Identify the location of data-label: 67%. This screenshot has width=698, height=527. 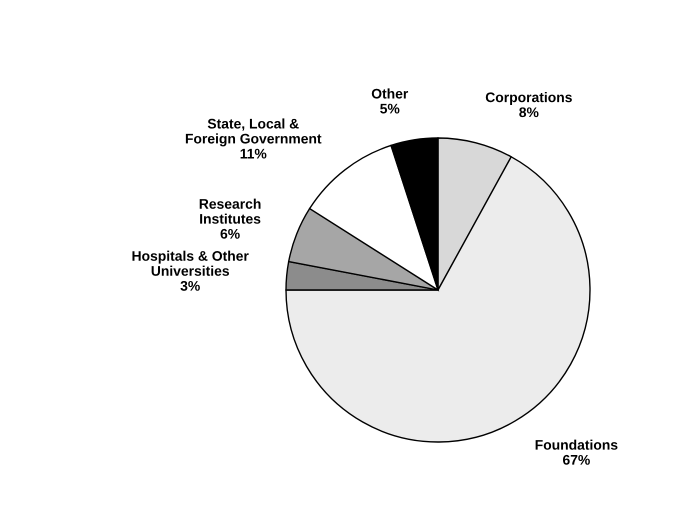
(576, 459).